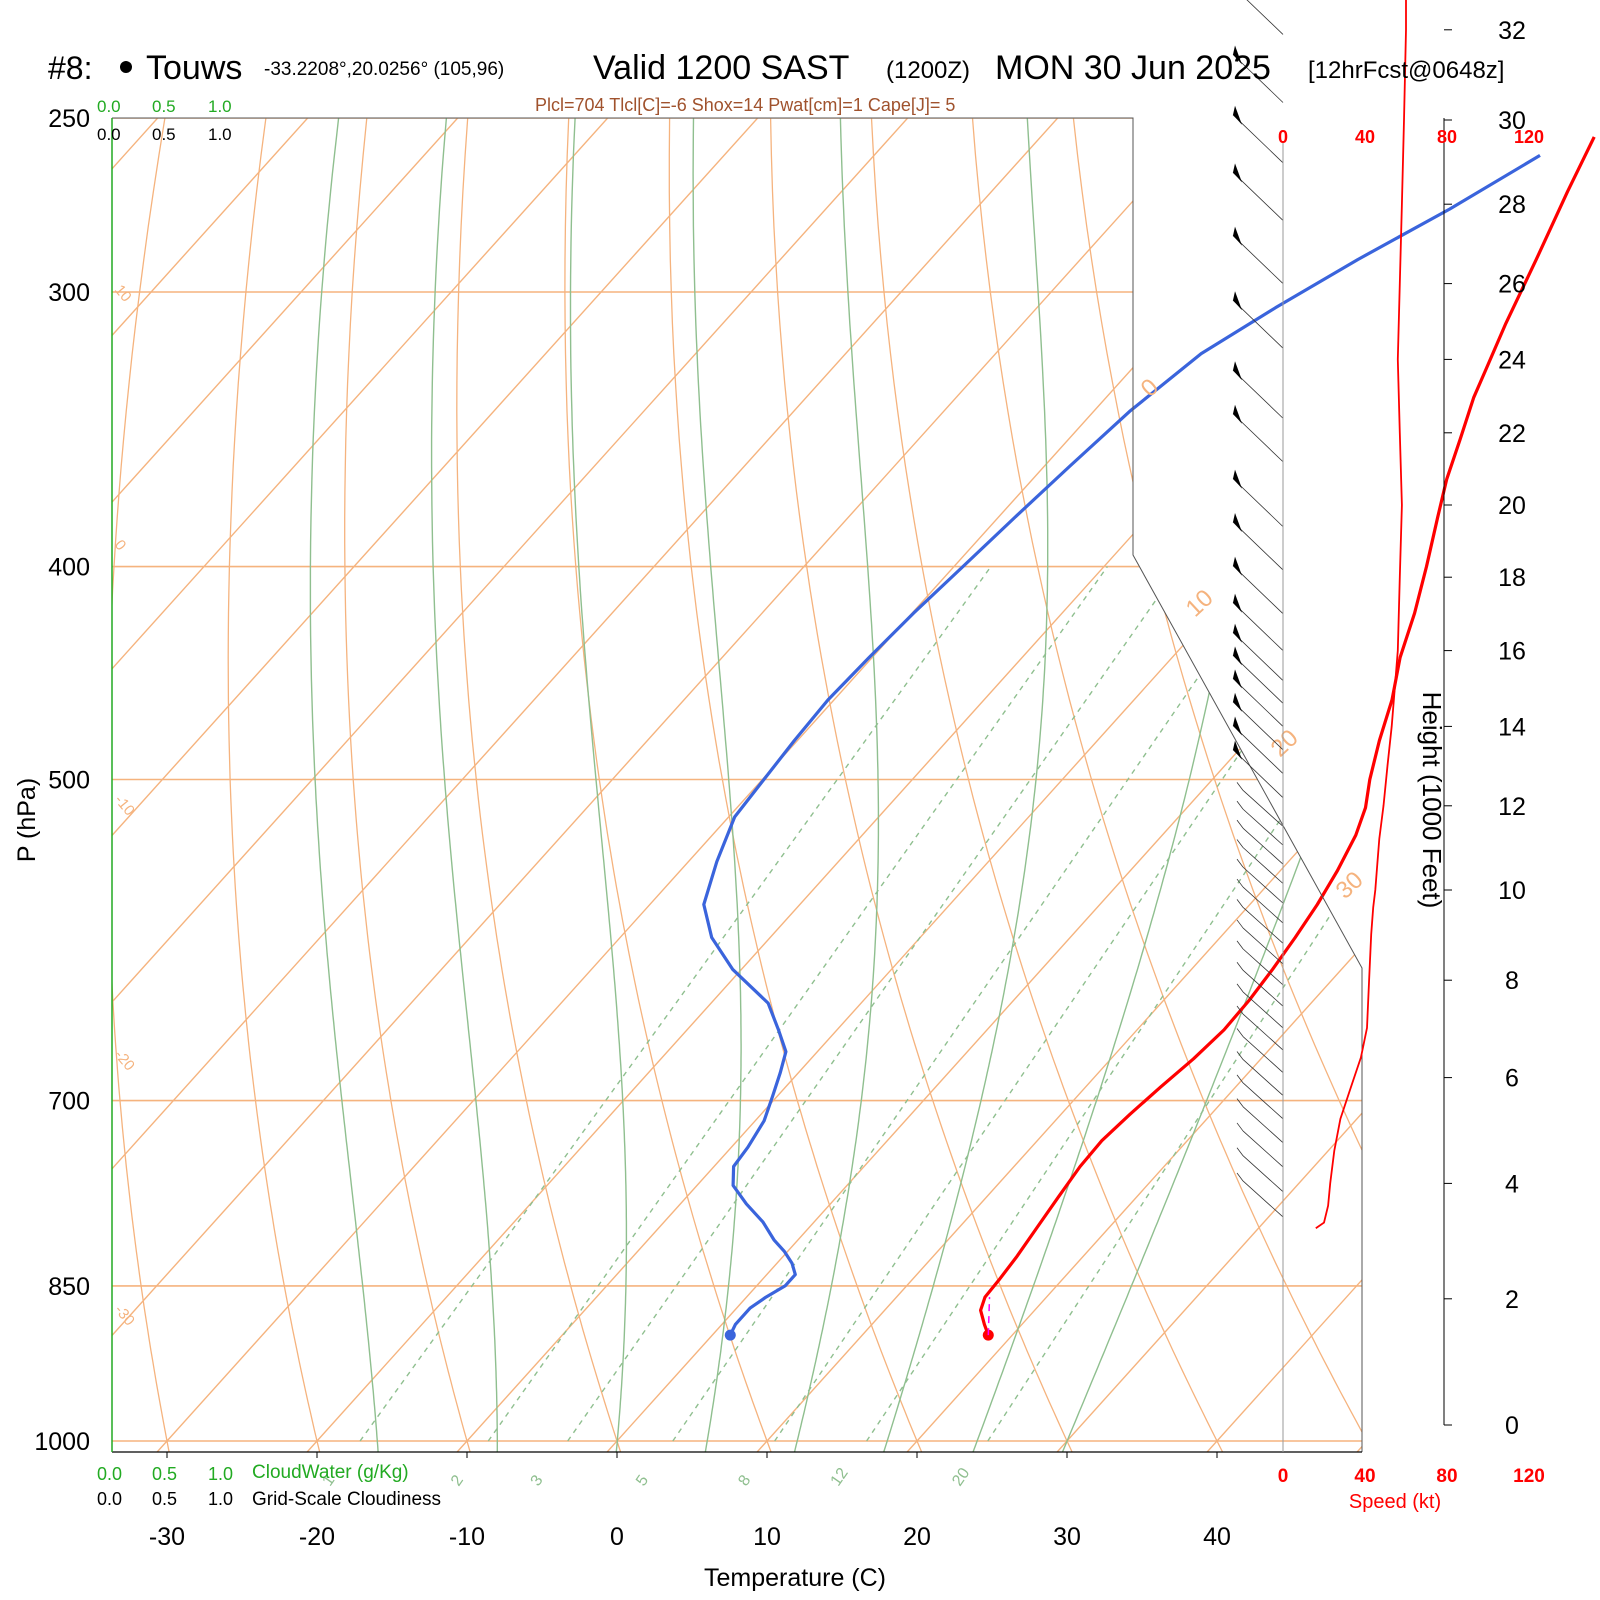 This screenshot has height=1600, width=1600. What do you see at coordinates (62, 1442) in the screenshot?
I see `pressure-tick-label: 1000` at bounding box center [62, 1442].